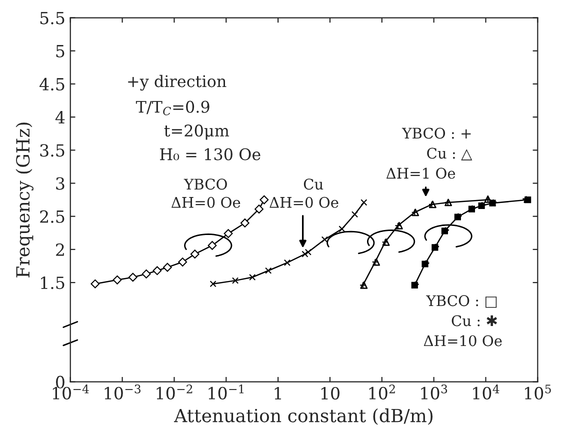 This screenshot has width=563, height=444. What do you see at coordinates (461, 301) in the screenshot?
I see `annotation: YBCO : □` at bounding box center [461, 301].